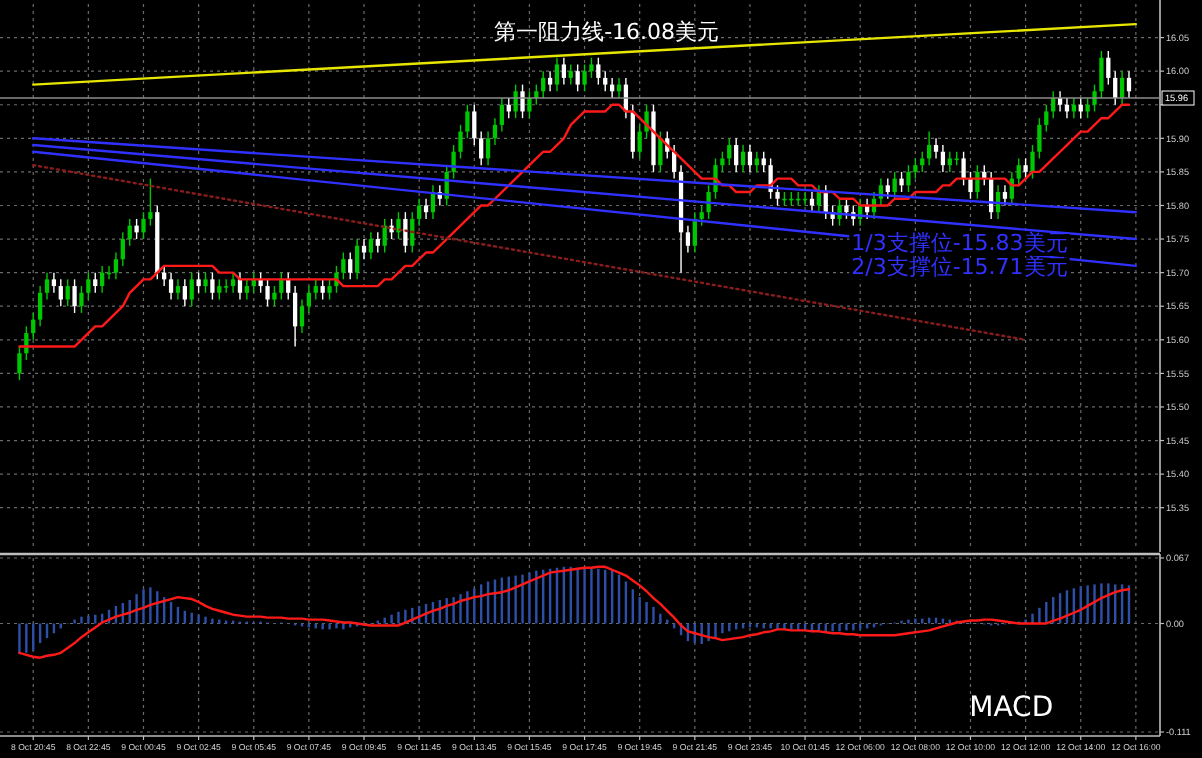 This screenshot has width=1202, height=758. Describe the element at coordinates (959, 243) in the screenshot. I see `series-label: 1/3支撑位-15.83美元` at that location.